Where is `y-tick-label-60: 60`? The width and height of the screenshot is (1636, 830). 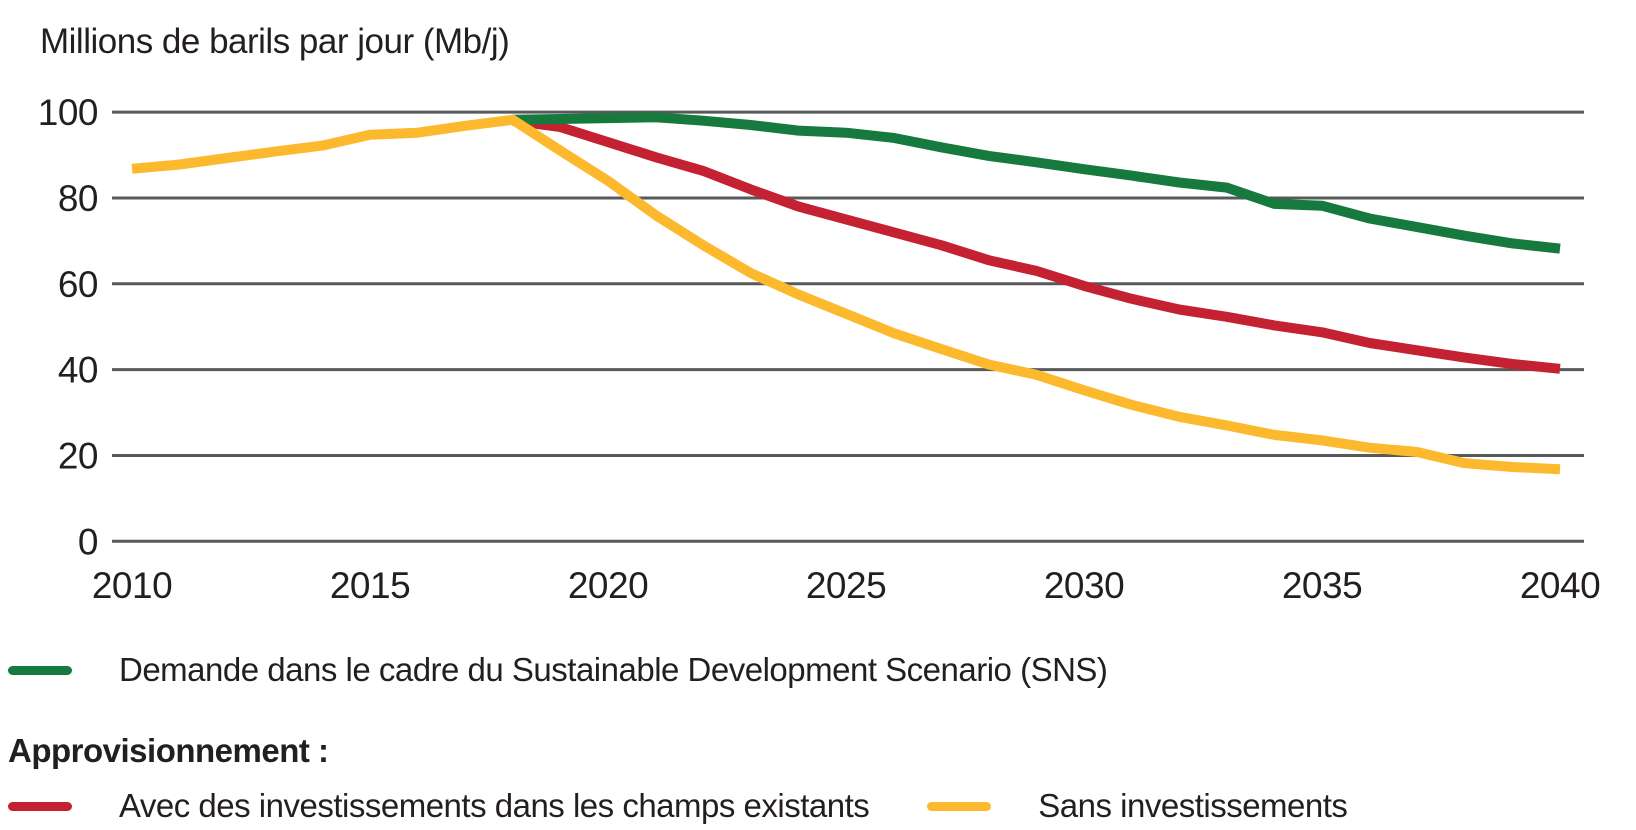 y-tick-label-60: 60 is located at coordinates (78, 284).